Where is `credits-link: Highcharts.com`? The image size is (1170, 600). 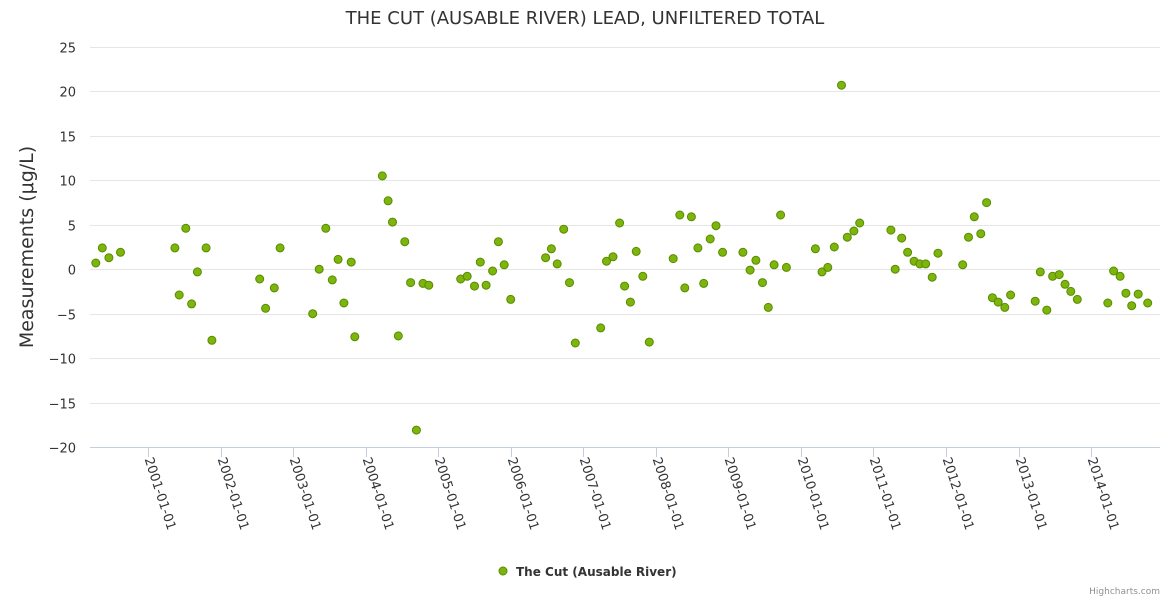 credits-link: Highcharts.com is located at coordinates (1124, 592).